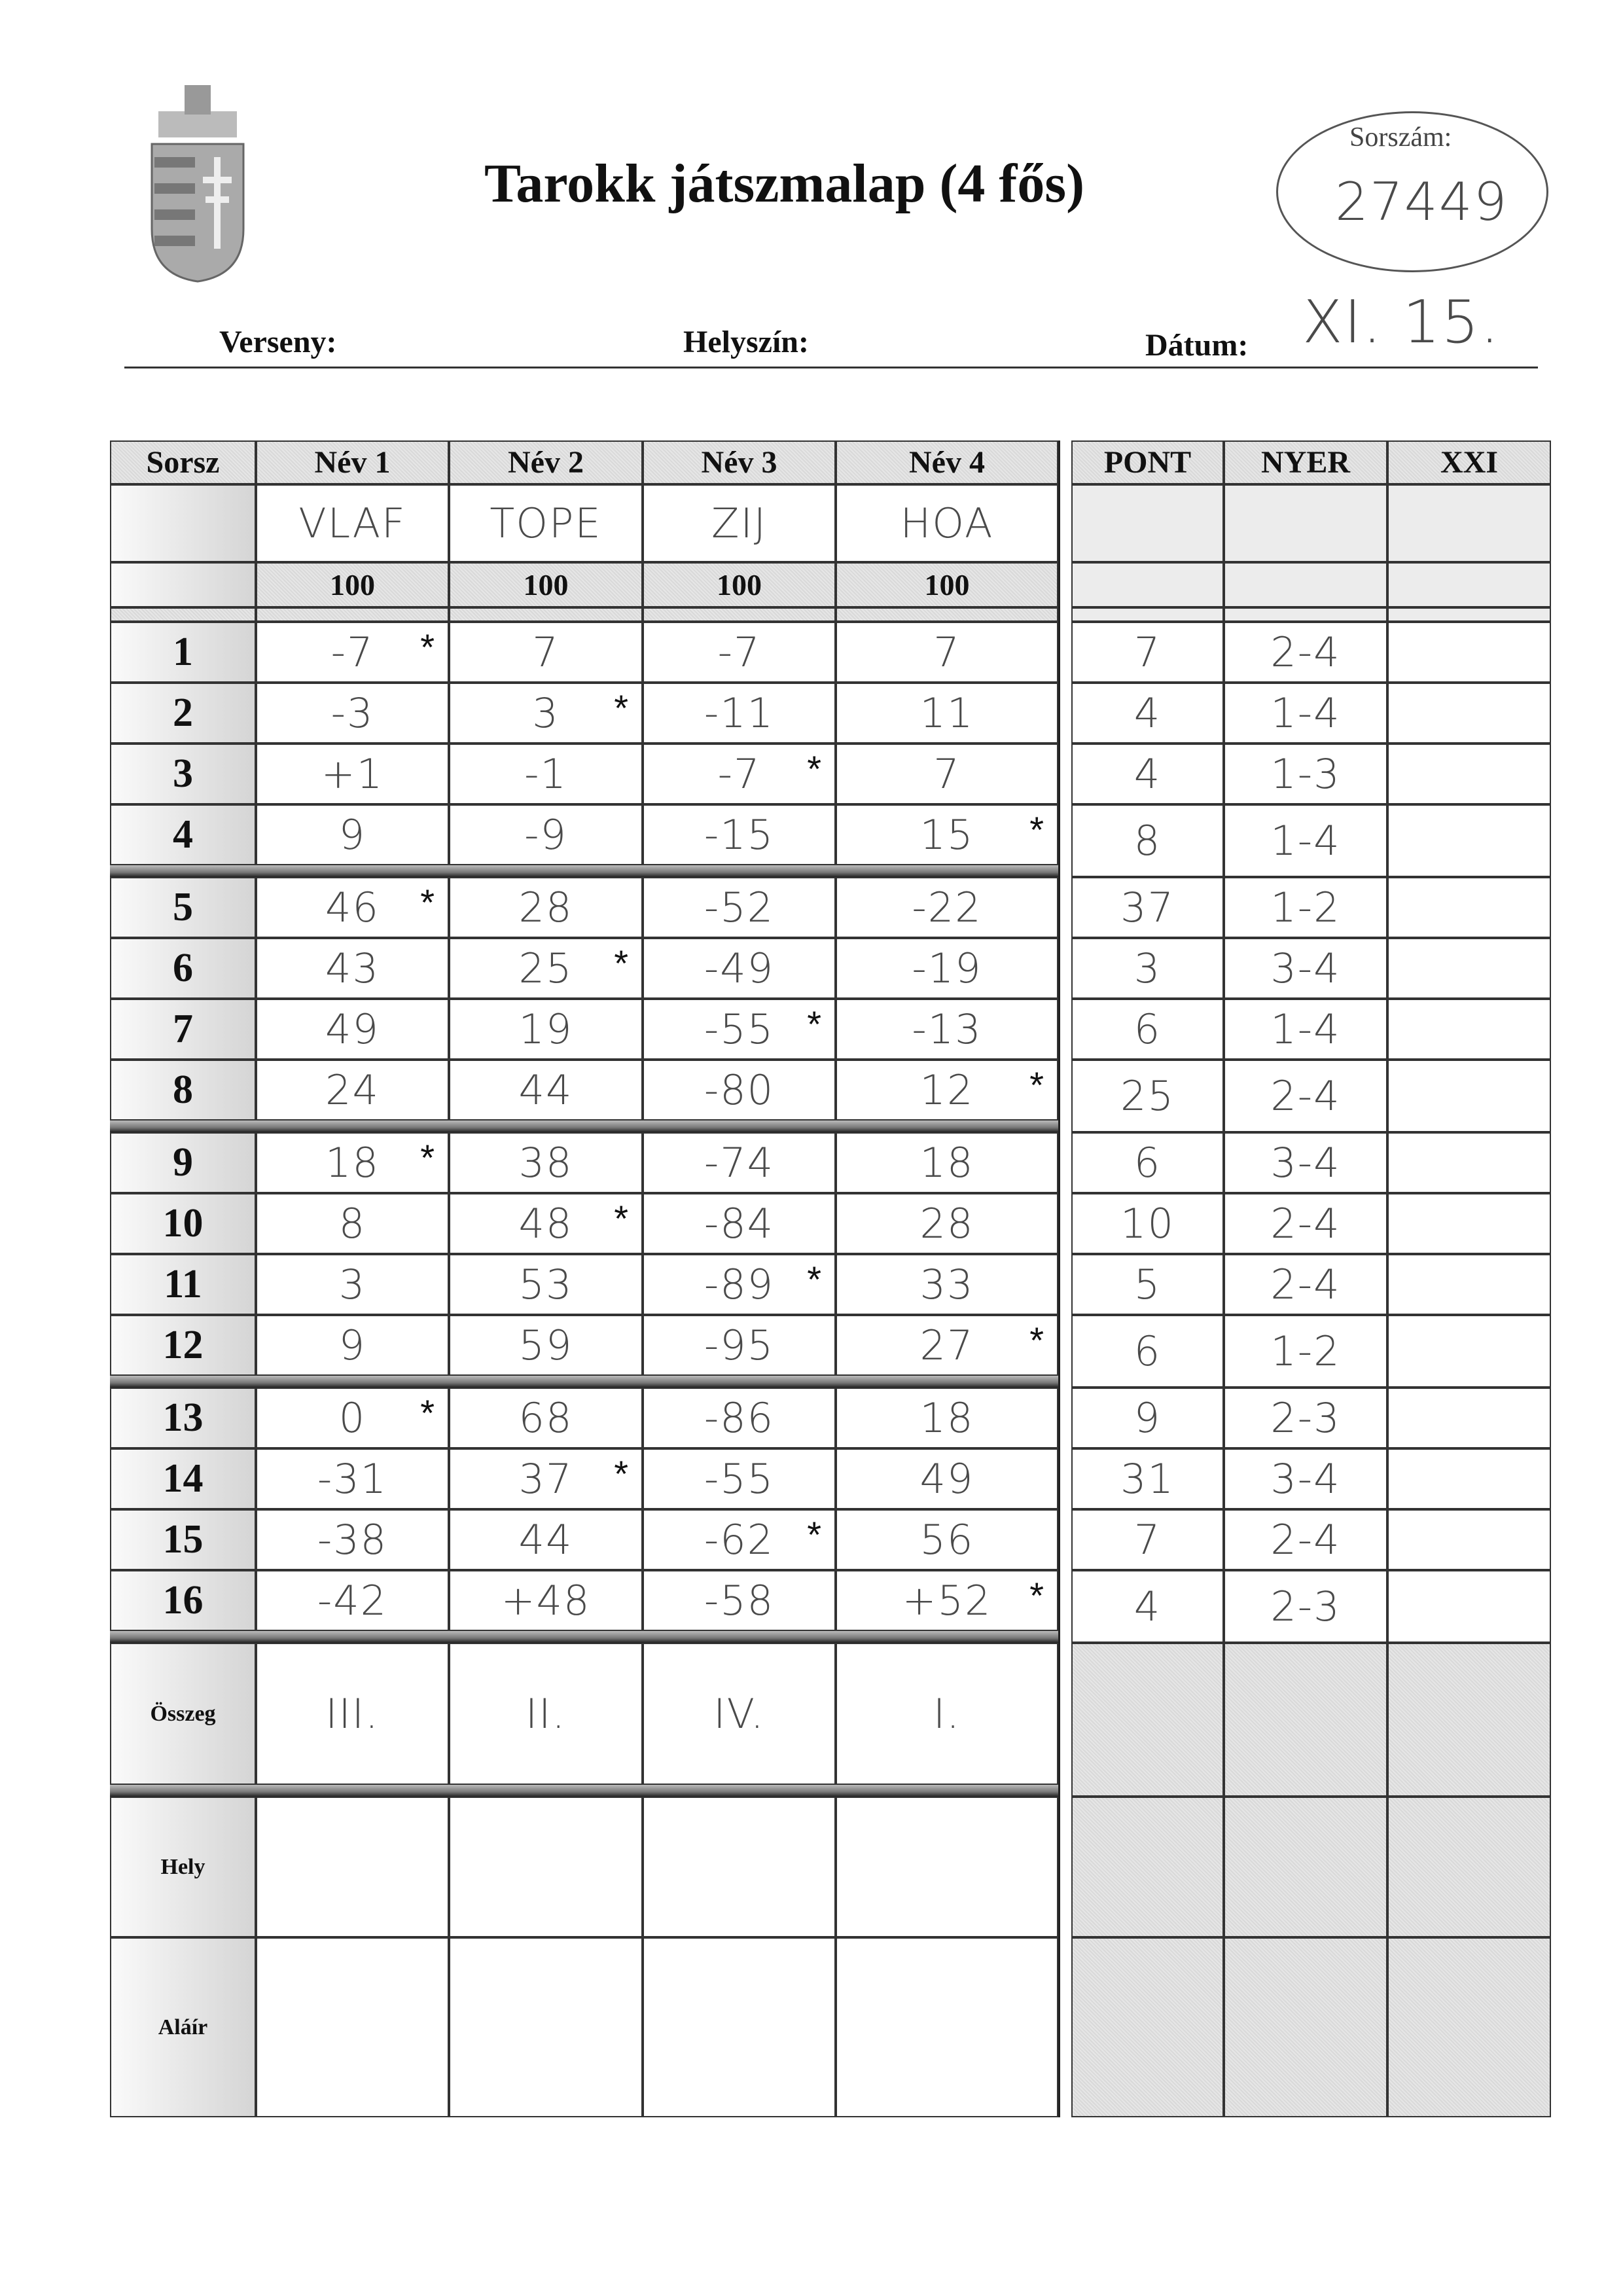 The width and height of the screenshot is (1623, 2296). What do you see at coordinates (740, 774) in the screenshot?
I see `score-cell: -7 *` at bounding box center [740, 774].